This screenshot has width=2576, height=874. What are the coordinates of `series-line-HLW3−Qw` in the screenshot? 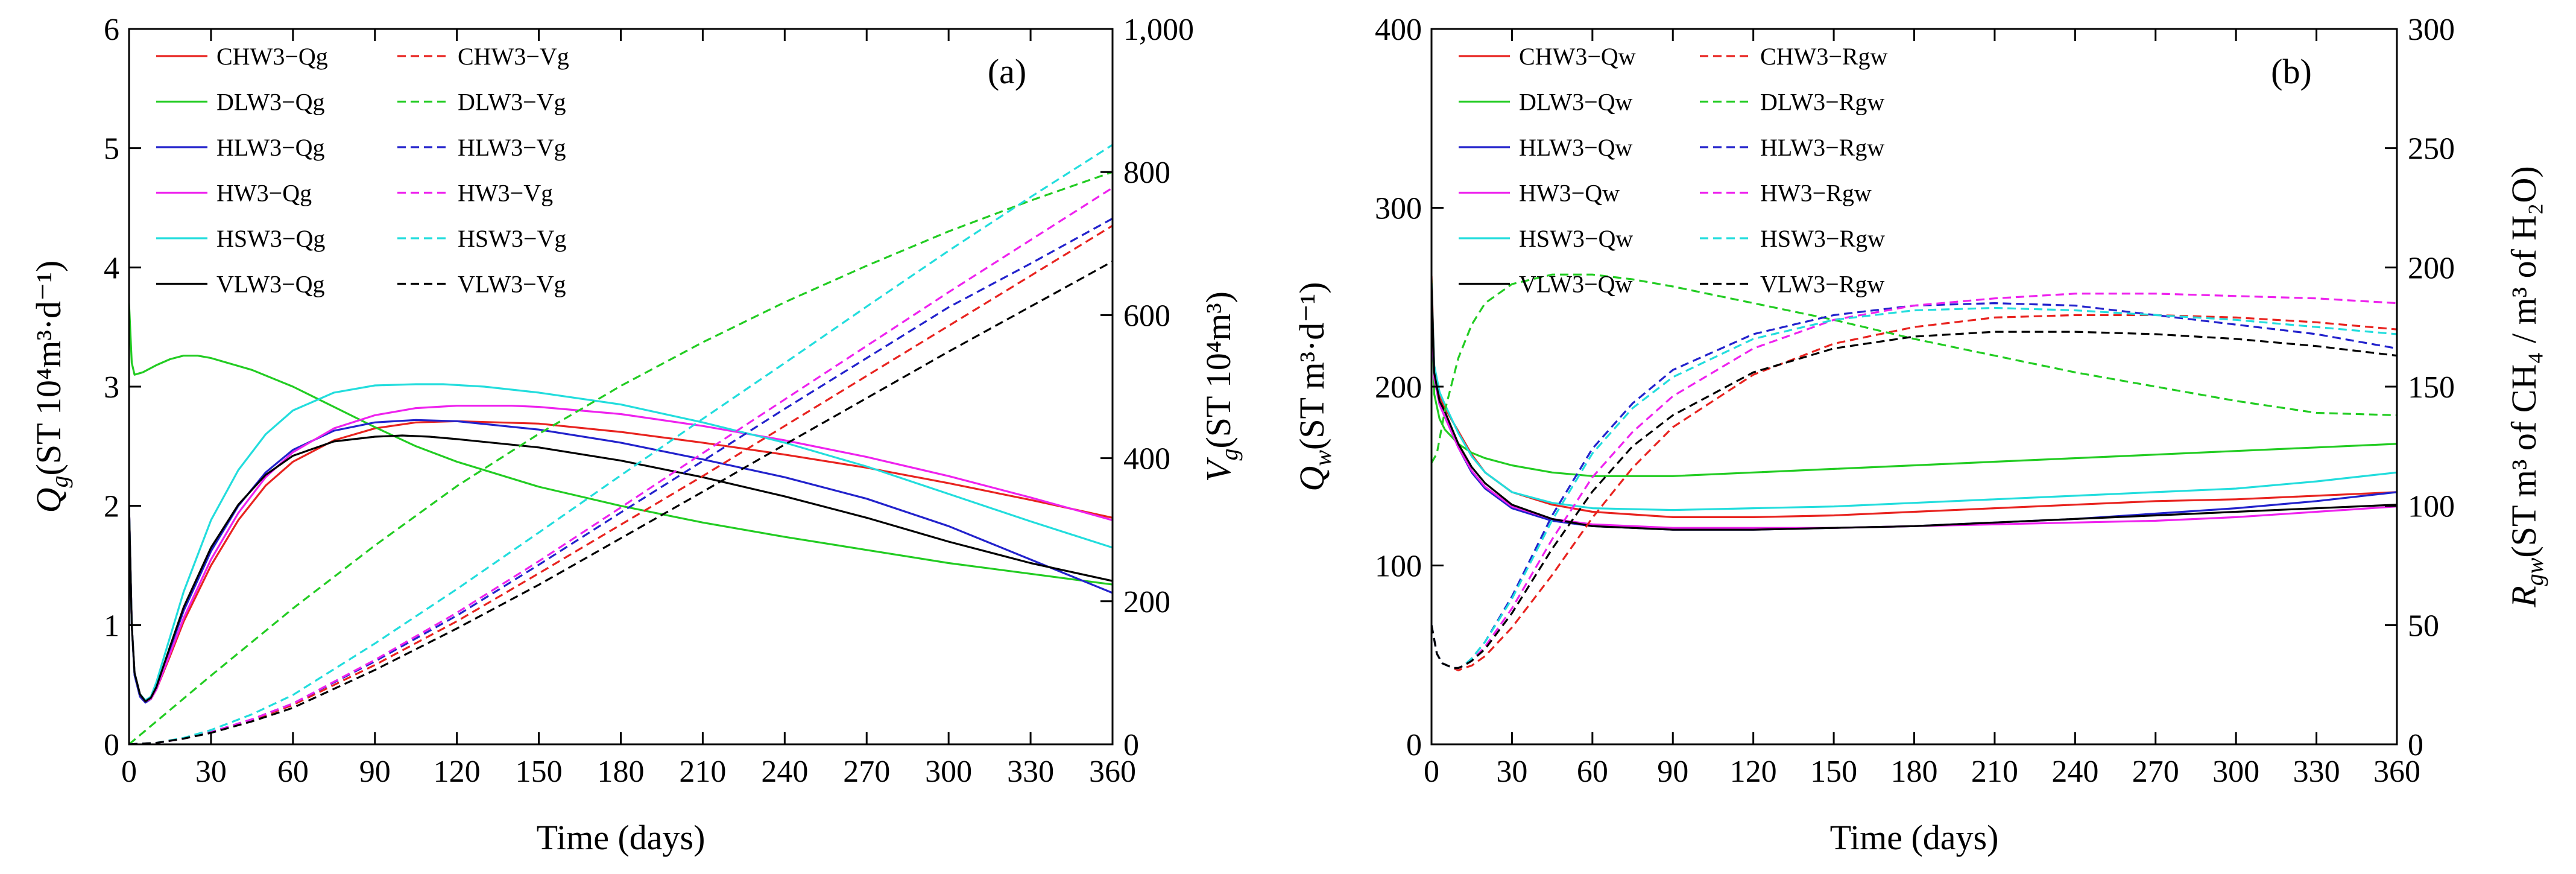 It's located at (1914, 414).